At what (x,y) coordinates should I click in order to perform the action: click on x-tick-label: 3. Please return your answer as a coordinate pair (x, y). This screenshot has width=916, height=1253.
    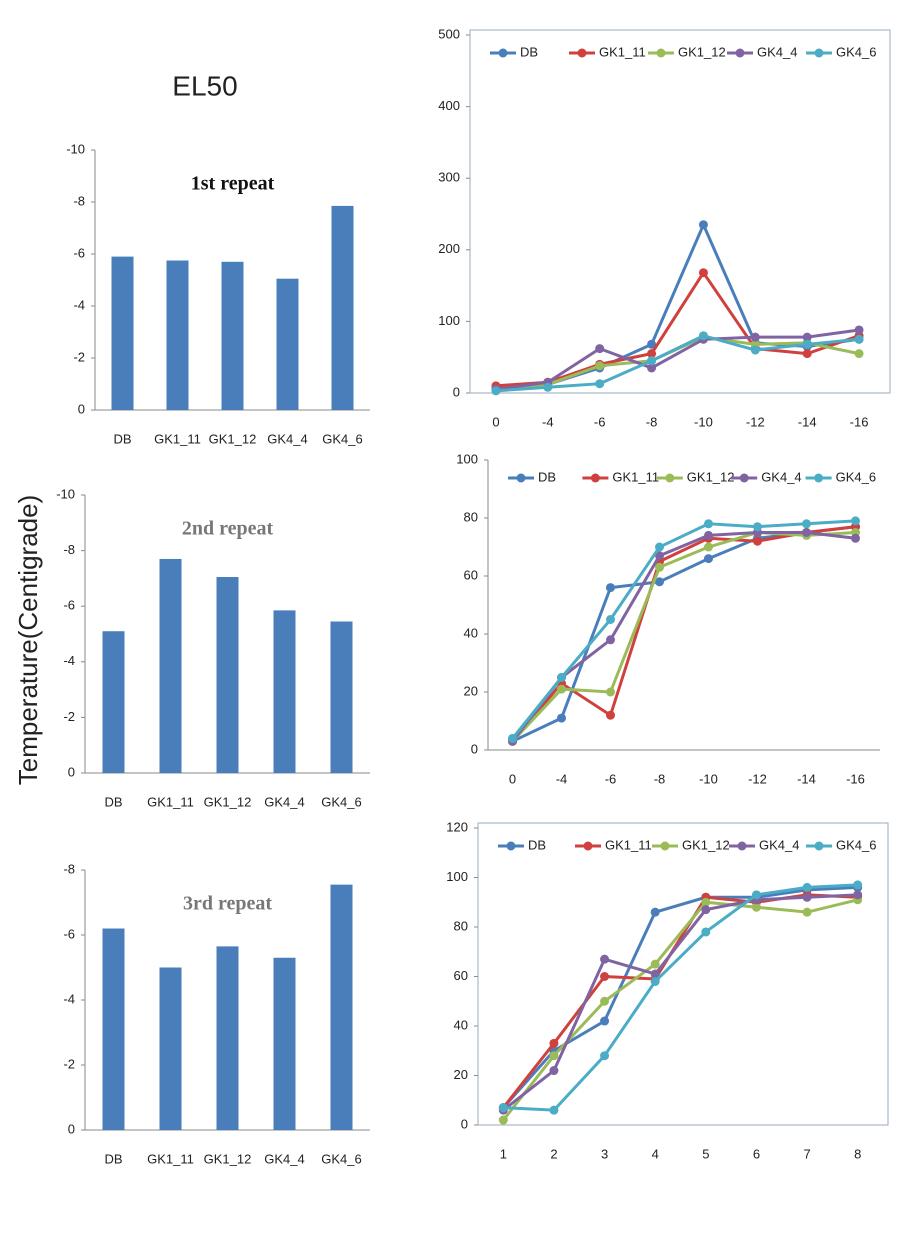
    Looking at the image, I should click on (604, 1153).